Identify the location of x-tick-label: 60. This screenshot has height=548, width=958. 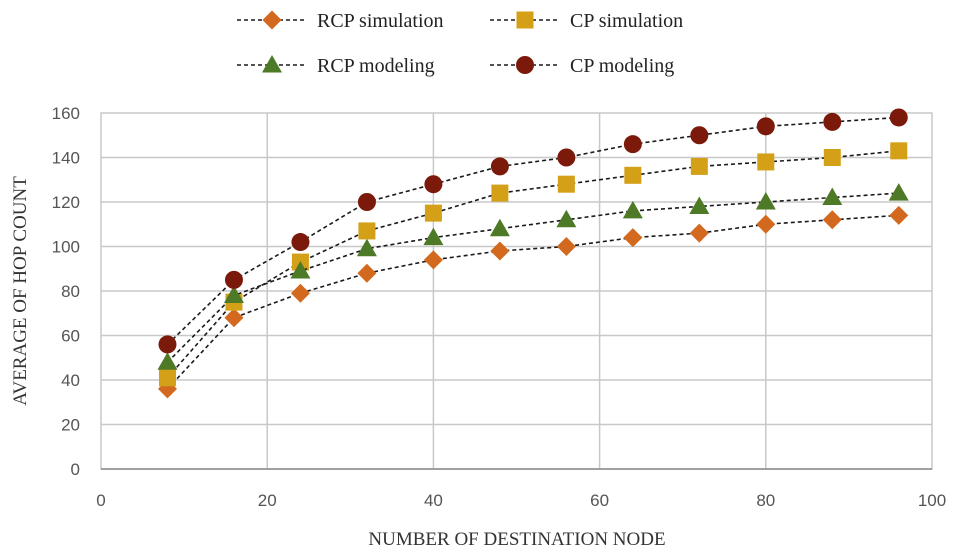
(599, 500).